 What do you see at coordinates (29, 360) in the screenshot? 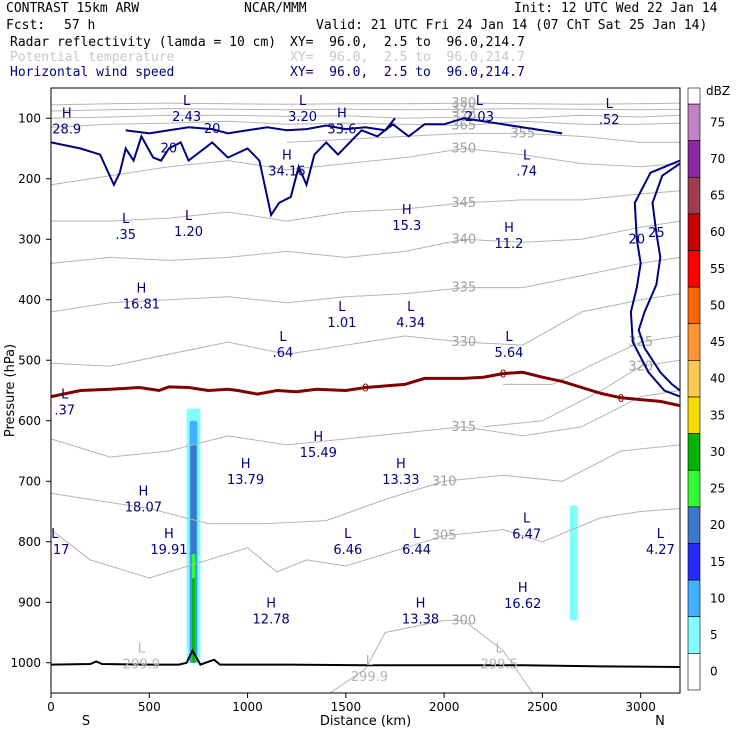
I see `y-tick-label: 500` at bounding box center [29, 360].